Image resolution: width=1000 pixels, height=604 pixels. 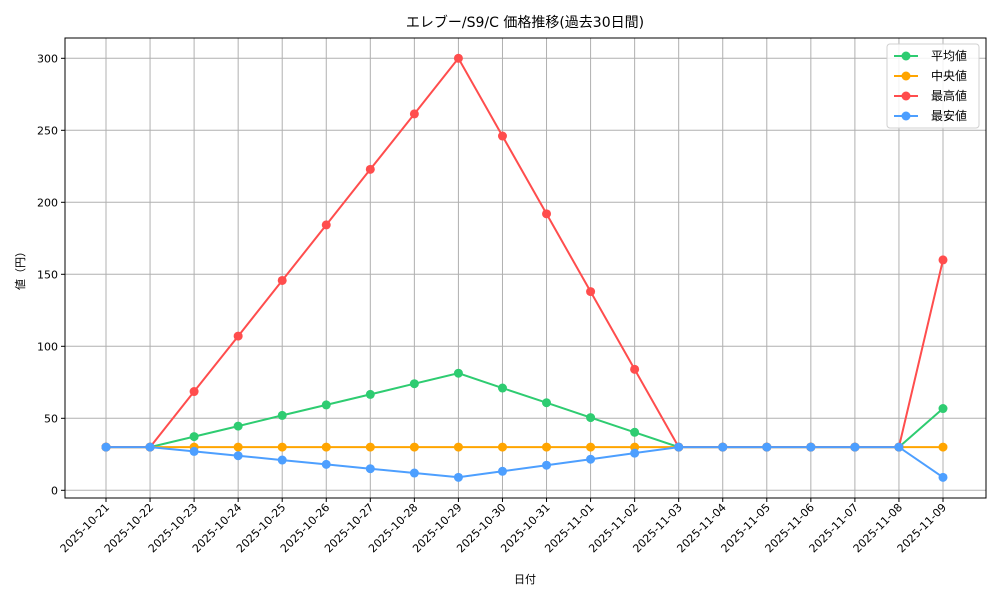 What do you see at coordinates (47, 58) in the screenshot?
I see `y-tick-label: 300` at bounding box center [47, 58].